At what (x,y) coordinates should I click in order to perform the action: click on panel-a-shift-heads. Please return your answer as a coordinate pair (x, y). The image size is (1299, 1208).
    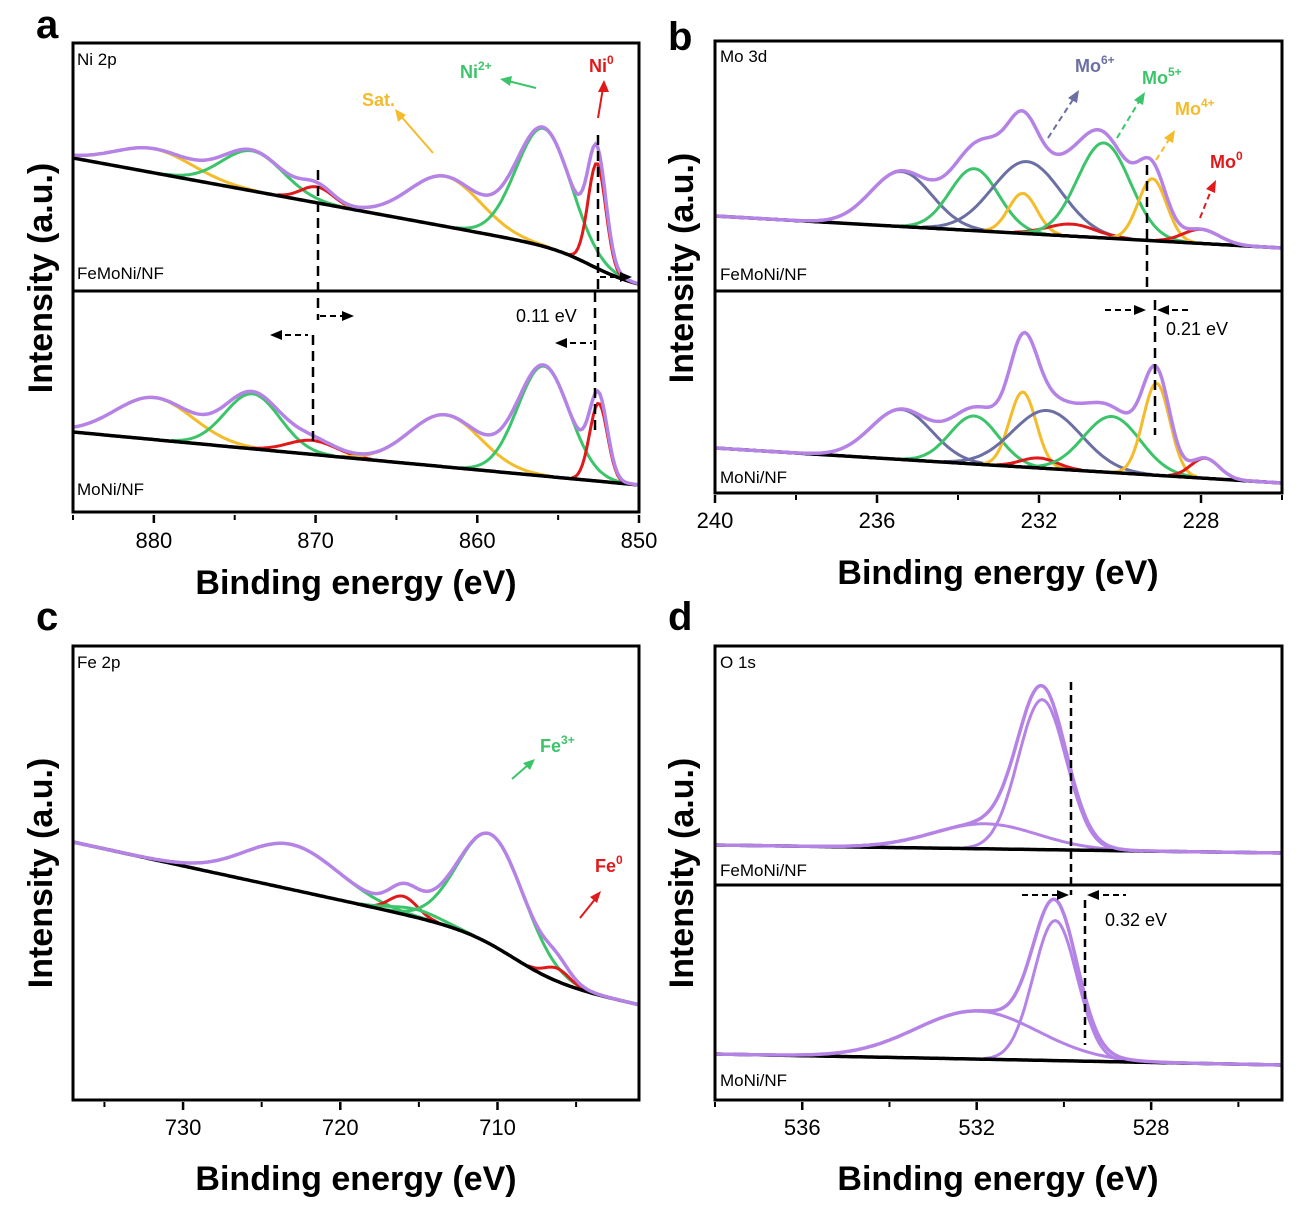
    Looking at the image, I should click on (451, 310).